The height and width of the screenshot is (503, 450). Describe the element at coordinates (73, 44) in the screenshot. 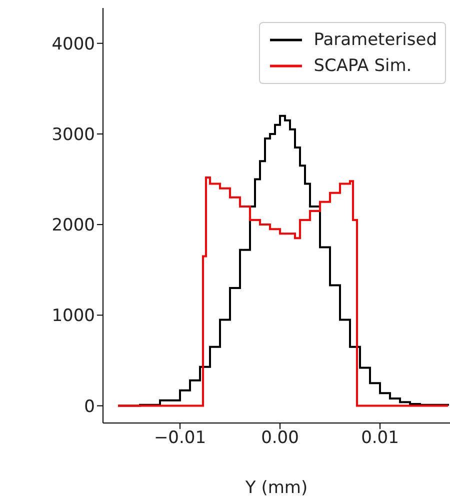

I see `y-tick-label: 4000` at that location.